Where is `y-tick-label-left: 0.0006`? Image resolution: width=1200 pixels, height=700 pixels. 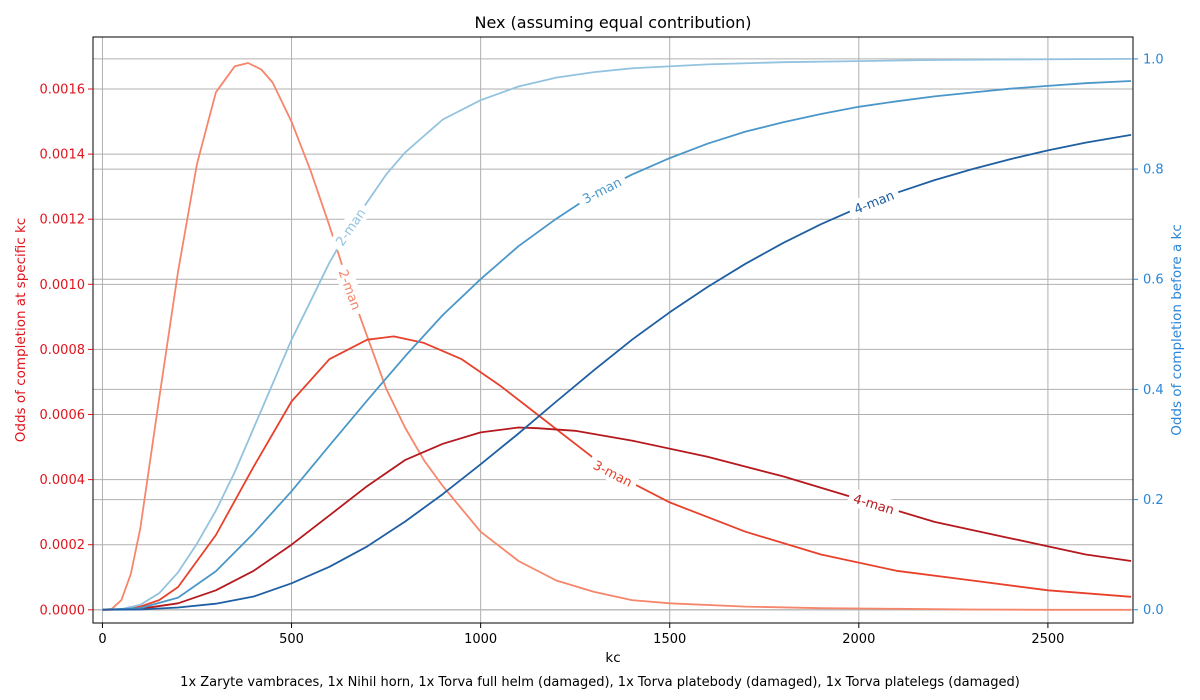 y-tick-label-left: 0.0006 is located at coordinates (63, 415).